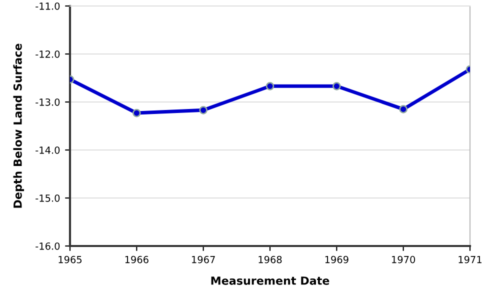 This screenshot has width=500, height=300. What do you see at coordinates (18, 126) in the screenshot?
I see `y-axis-title: Depth Below Land Surface` at bounding box center [18, 126].